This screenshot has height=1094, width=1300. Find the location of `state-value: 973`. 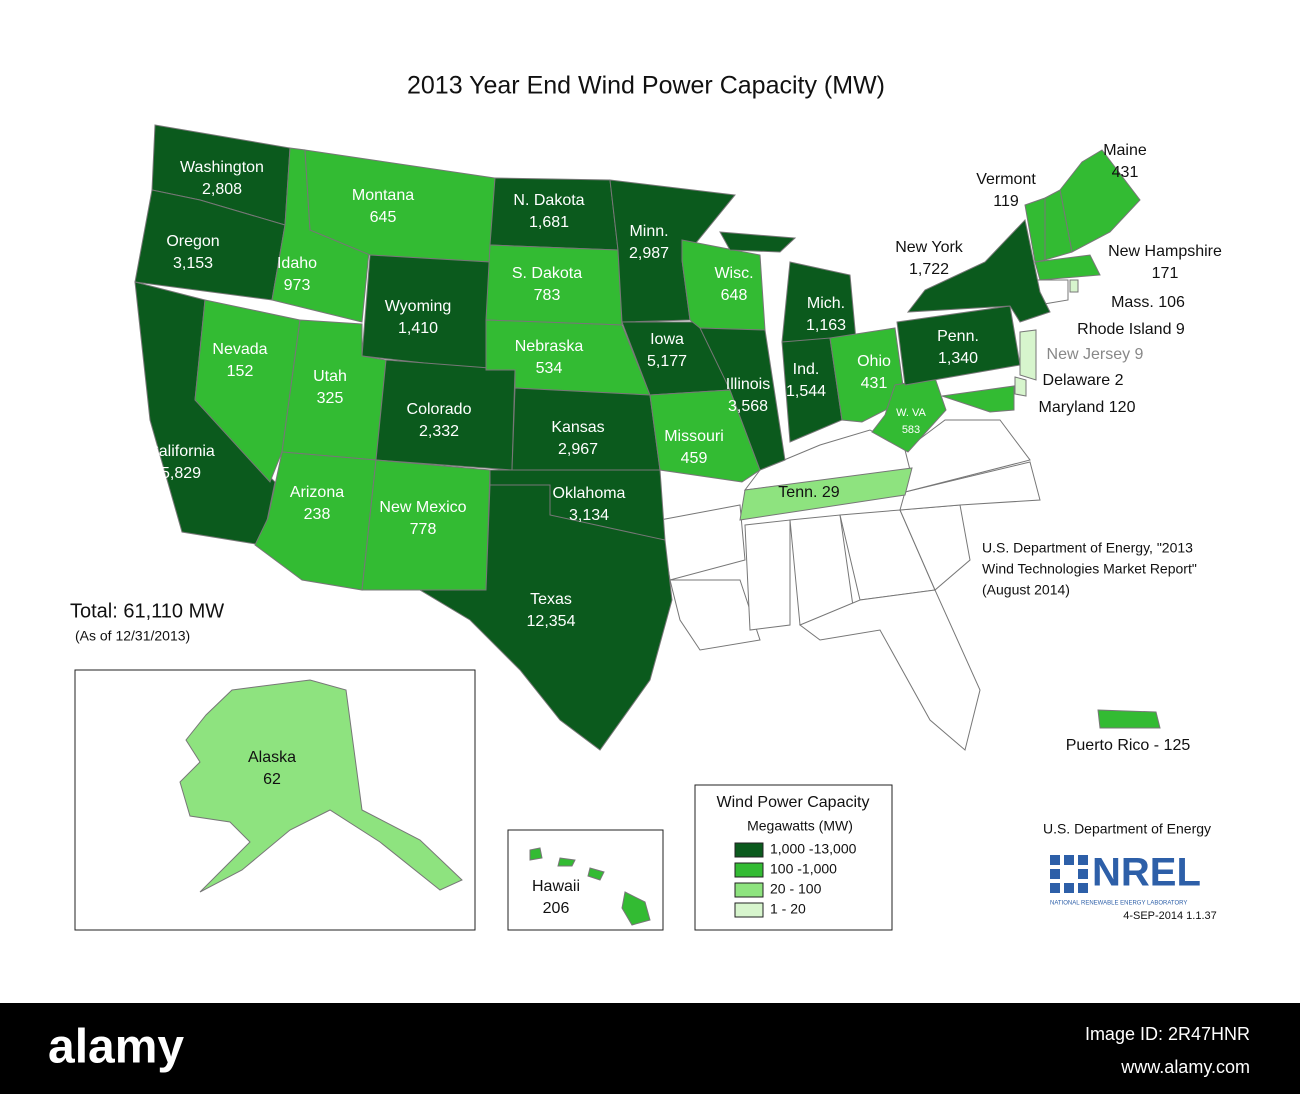

state-value: 973 is located at coordinates (297, 285).